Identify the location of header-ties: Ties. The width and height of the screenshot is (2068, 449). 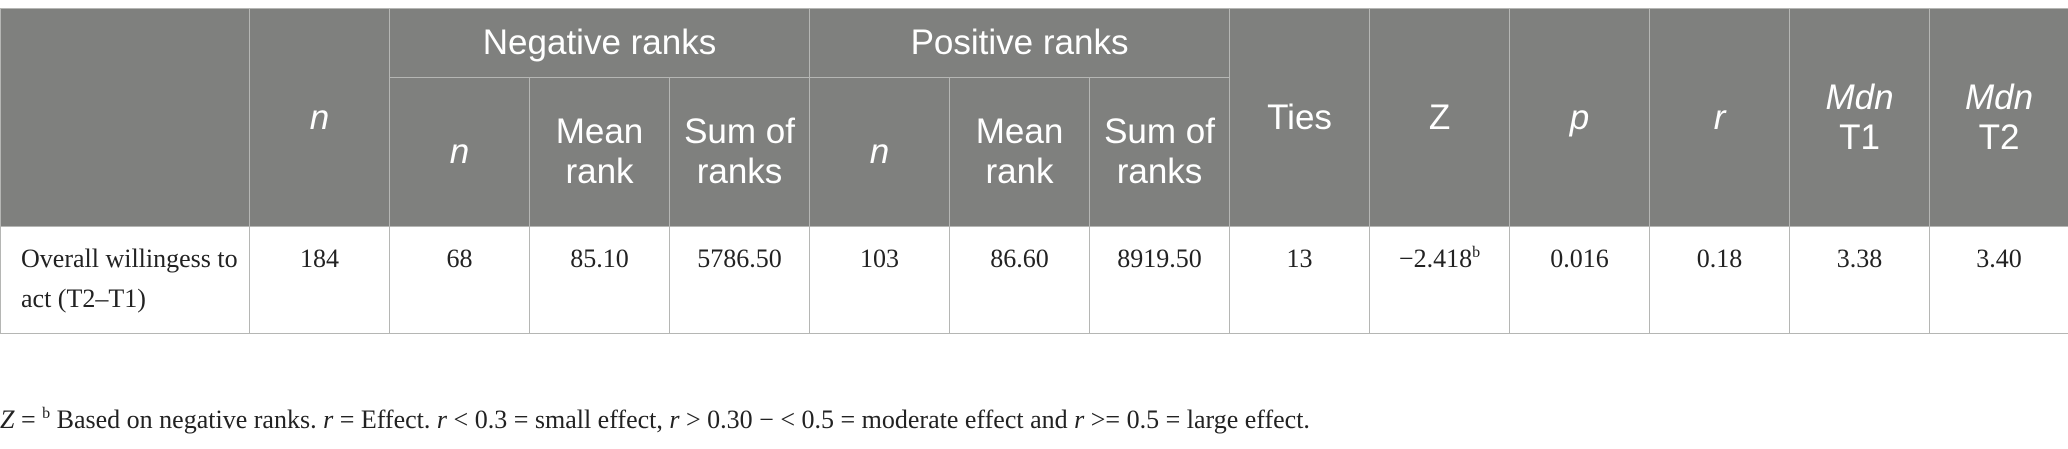
(1300, 117).